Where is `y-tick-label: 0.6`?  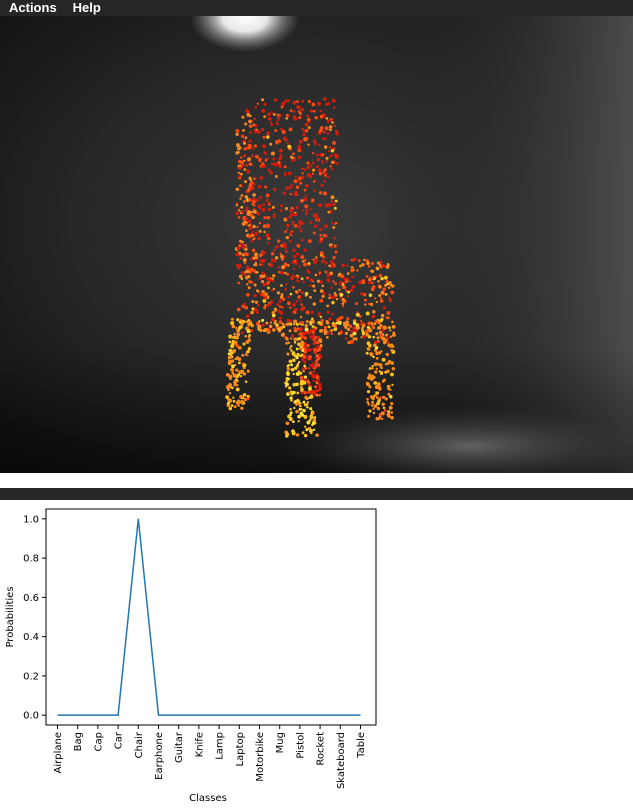 y-tick-label: 0.6 is located at coordinates (31, 598).